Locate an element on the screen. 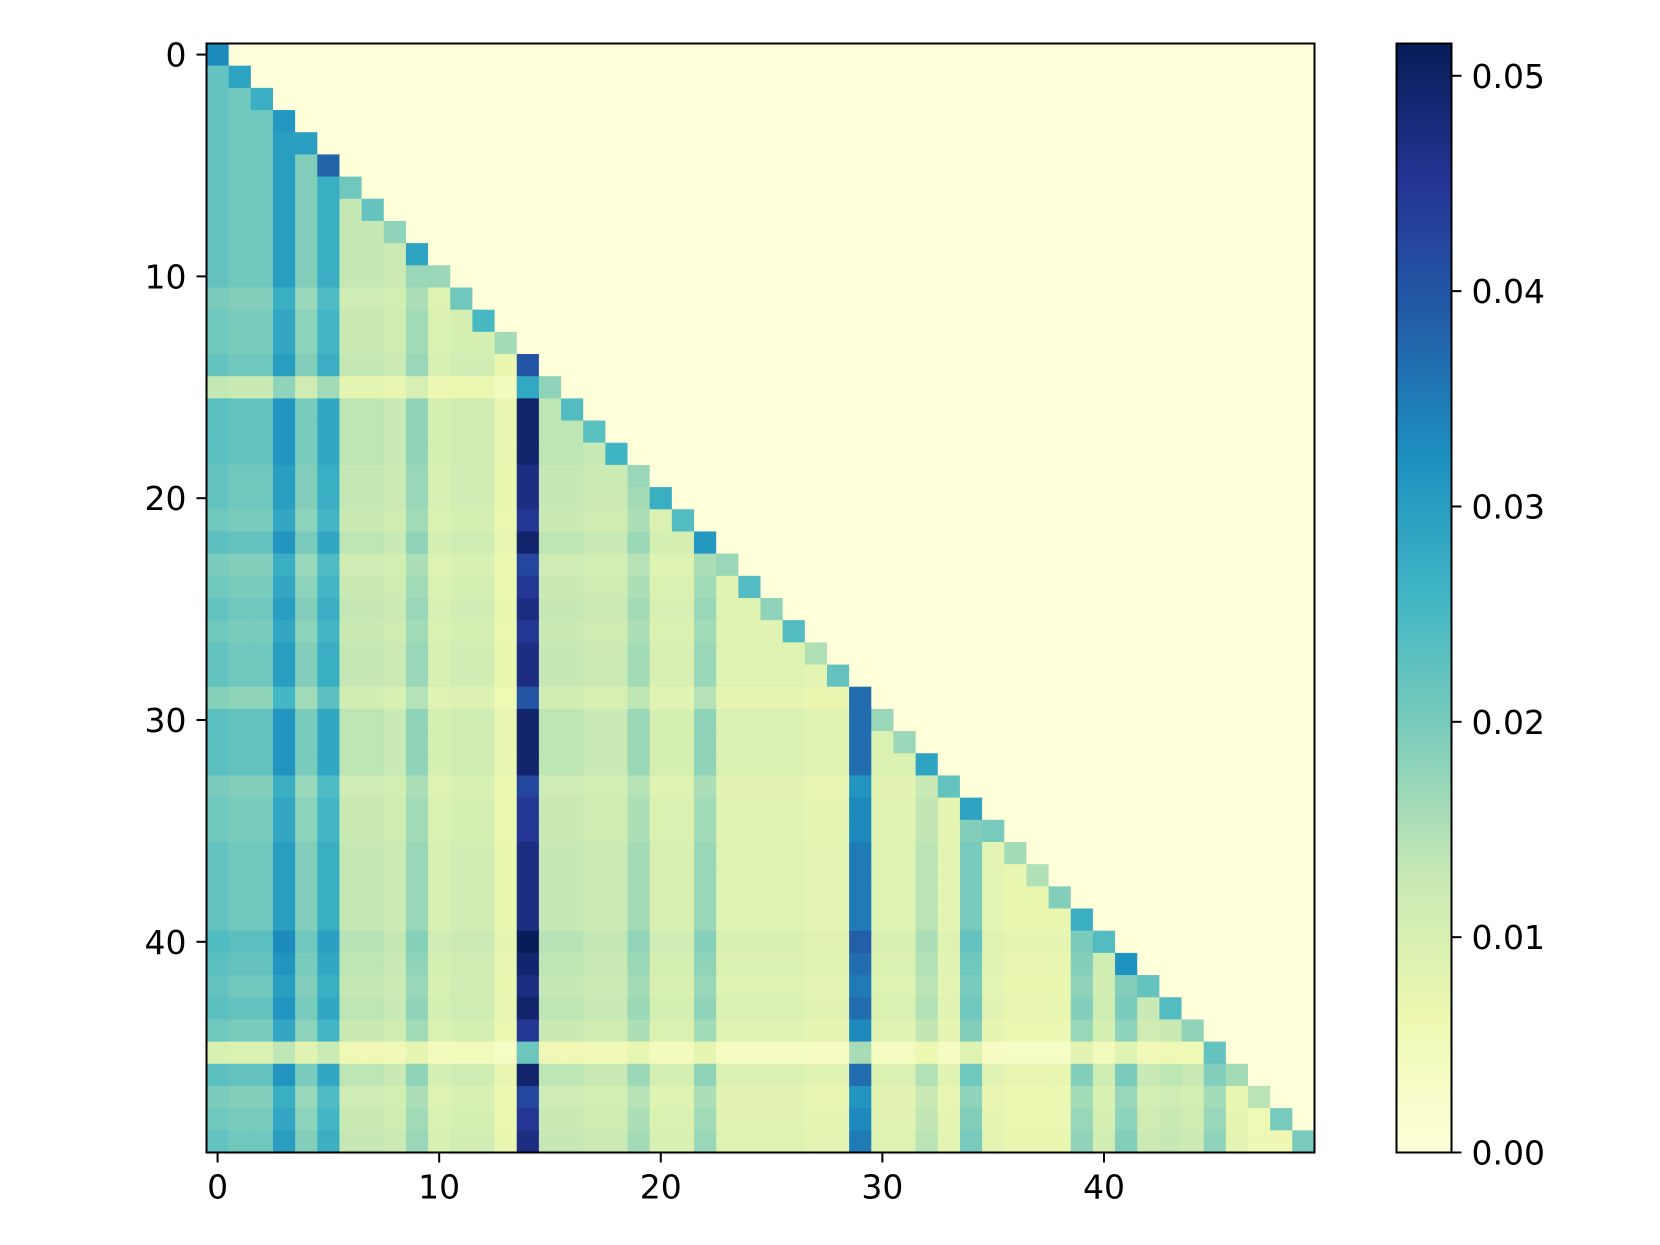 Image resolution: width=1660 pixels, height=1245 pixels. x-tick-label: 10 is located at coordinates (439, 1187).